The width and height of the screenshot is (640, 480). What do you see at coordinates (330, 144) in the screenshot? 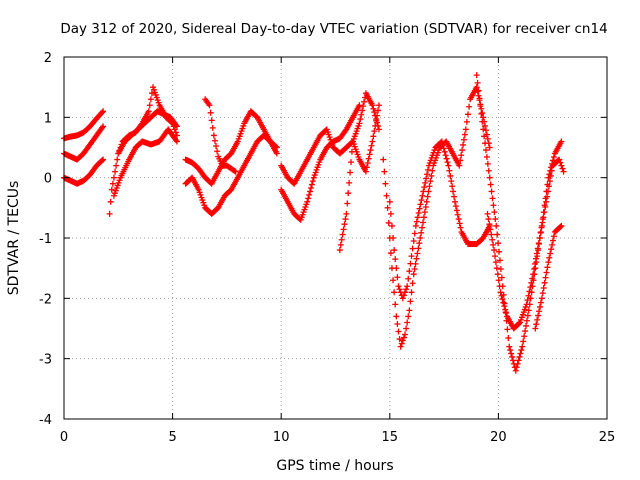
I see `series-track-k` at bounding box center [330, 144].